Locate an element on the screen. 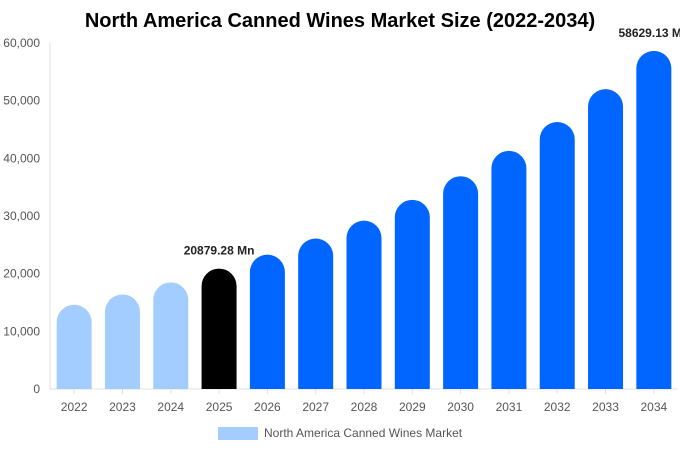 This screenshot has width=680, height=450. bar-2031 is located at coordinates (509, 269).